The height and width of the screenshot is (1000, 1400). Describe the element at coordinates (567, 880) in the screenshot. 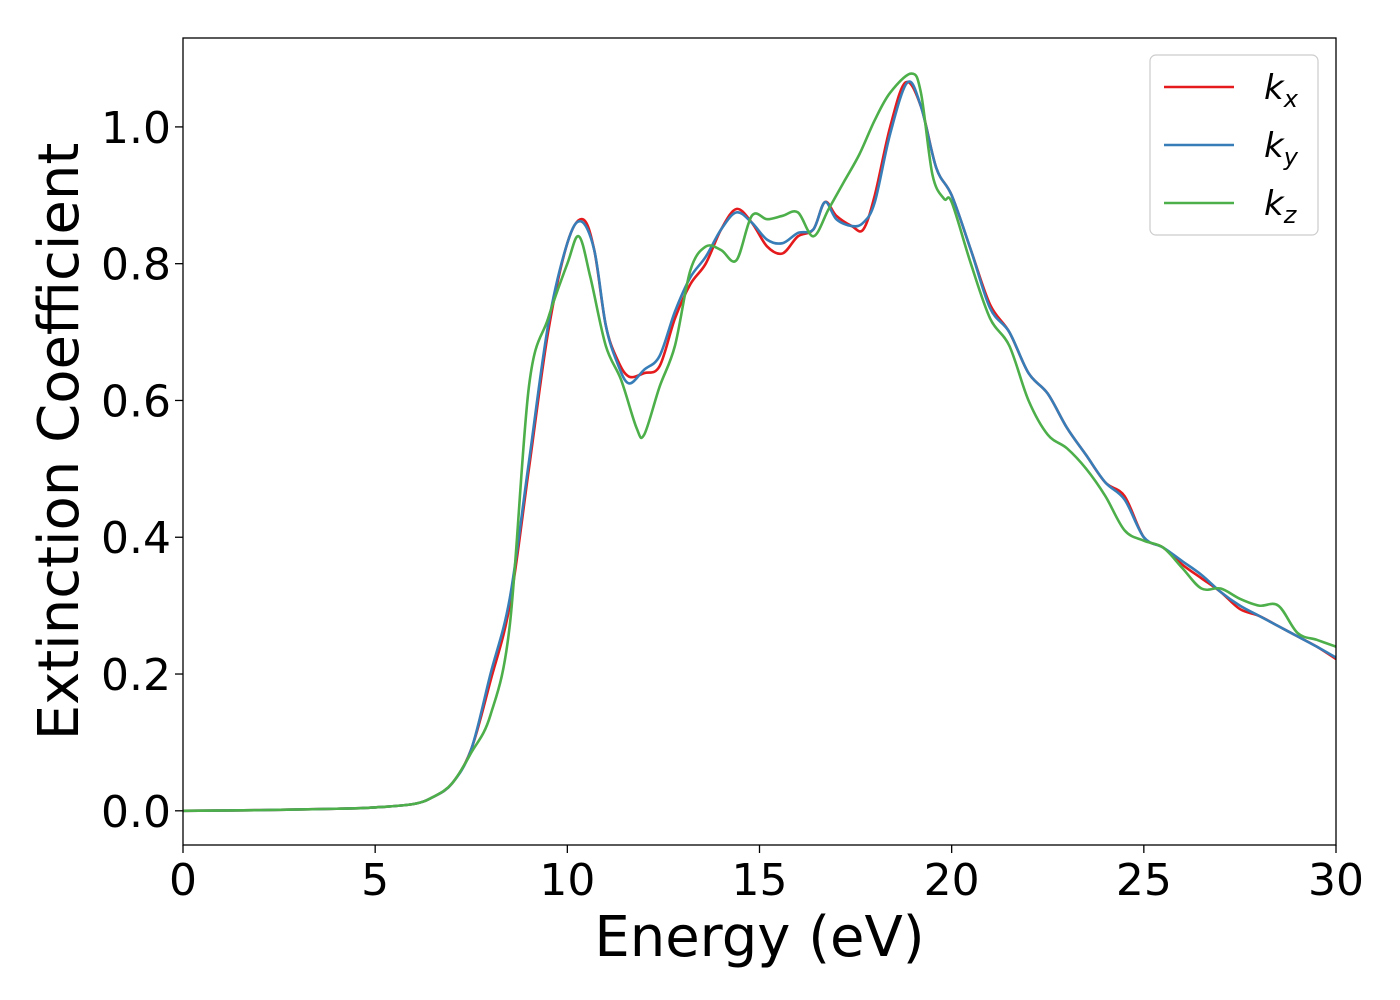

I see `x-tick-label: 10` at that location.